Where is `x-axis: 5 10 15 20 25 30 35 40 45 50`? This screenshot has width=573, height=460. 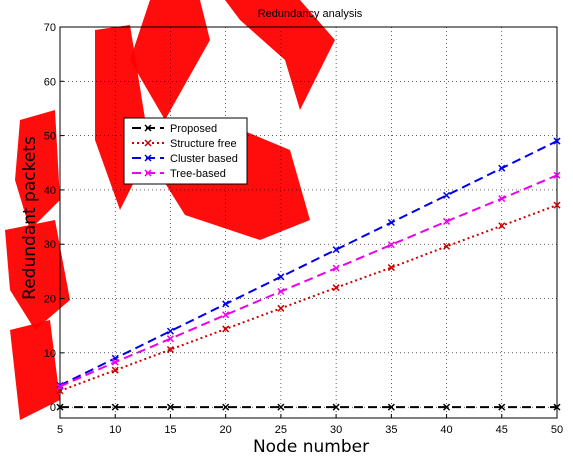
x-axis: 5 10 15 20 25 30 35 40 45 50 is located at coordinates (310, 425).